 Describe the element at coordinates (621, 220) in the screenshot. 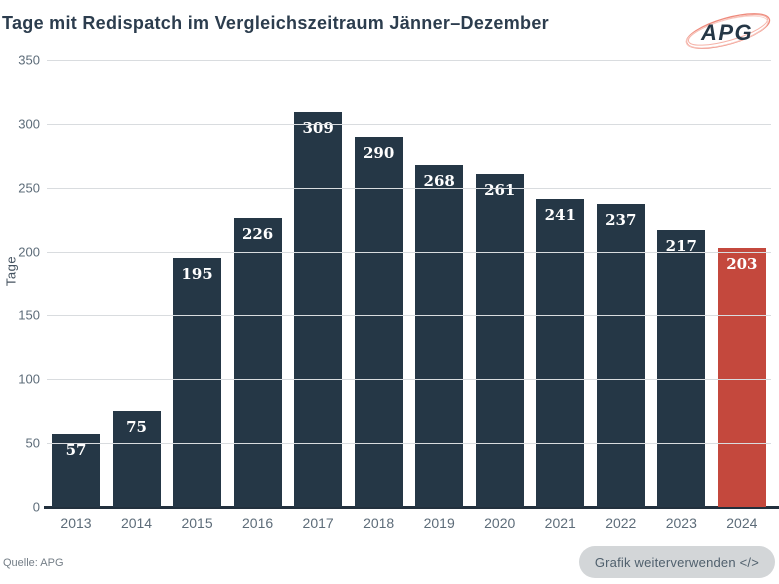

I see `bar-value-label-2022: 237` at that location.